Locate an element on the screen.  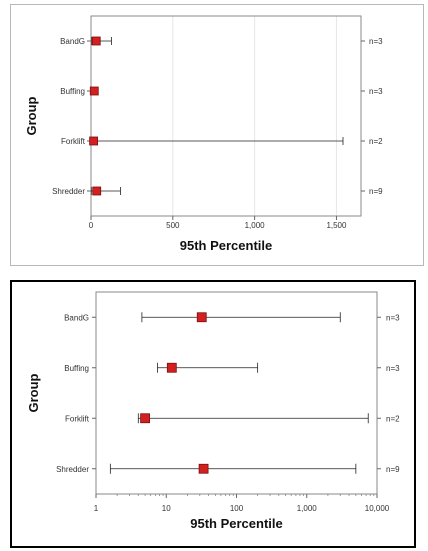
chart1-x-tick-label: 1,500 is located at coordinates (336, 225).